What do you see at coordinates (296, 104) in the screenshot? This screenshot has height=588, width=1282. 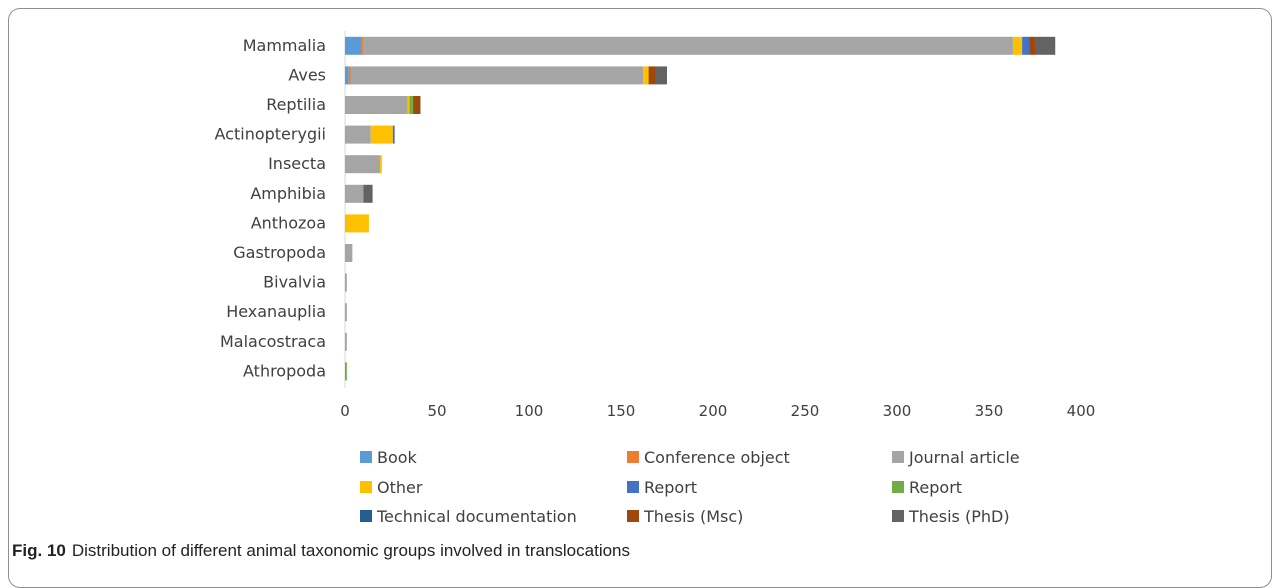 I see `category-label: Reptilia` at bounding box center [296, 104].